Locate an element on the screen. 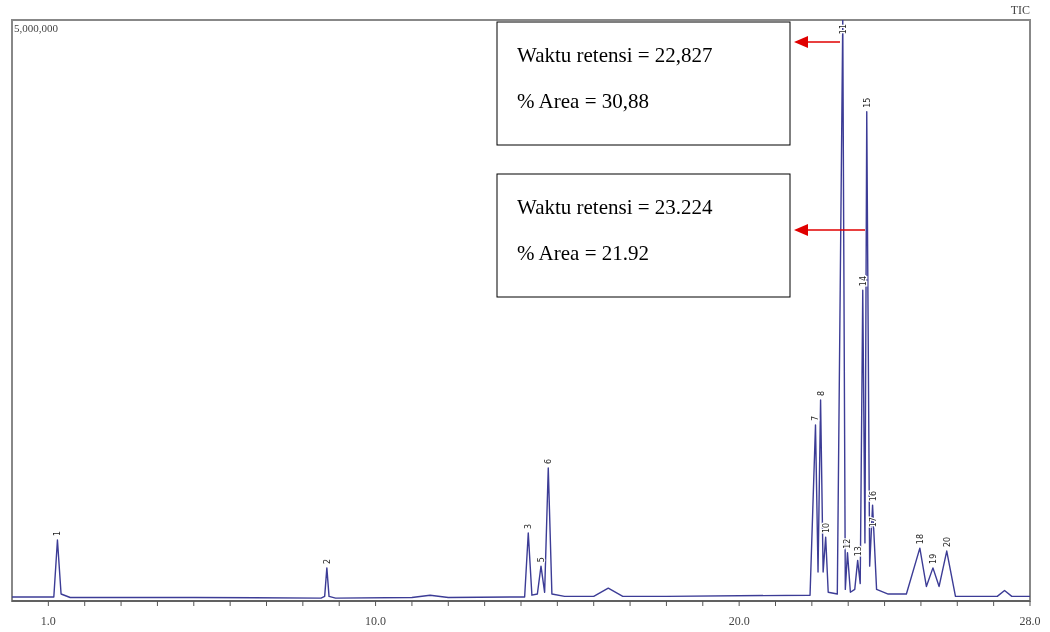  annotation: 5,000,000 is located at coordinates (36, 28).